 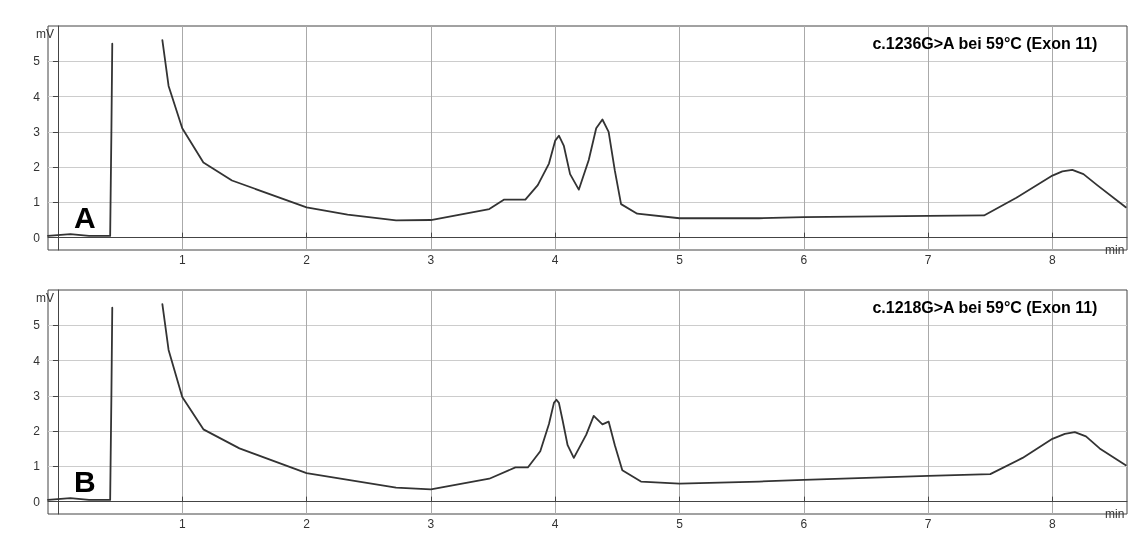 I want to click on text: c.1218G>A bei 59°C (Exon 11), so click(x=985, y=307).